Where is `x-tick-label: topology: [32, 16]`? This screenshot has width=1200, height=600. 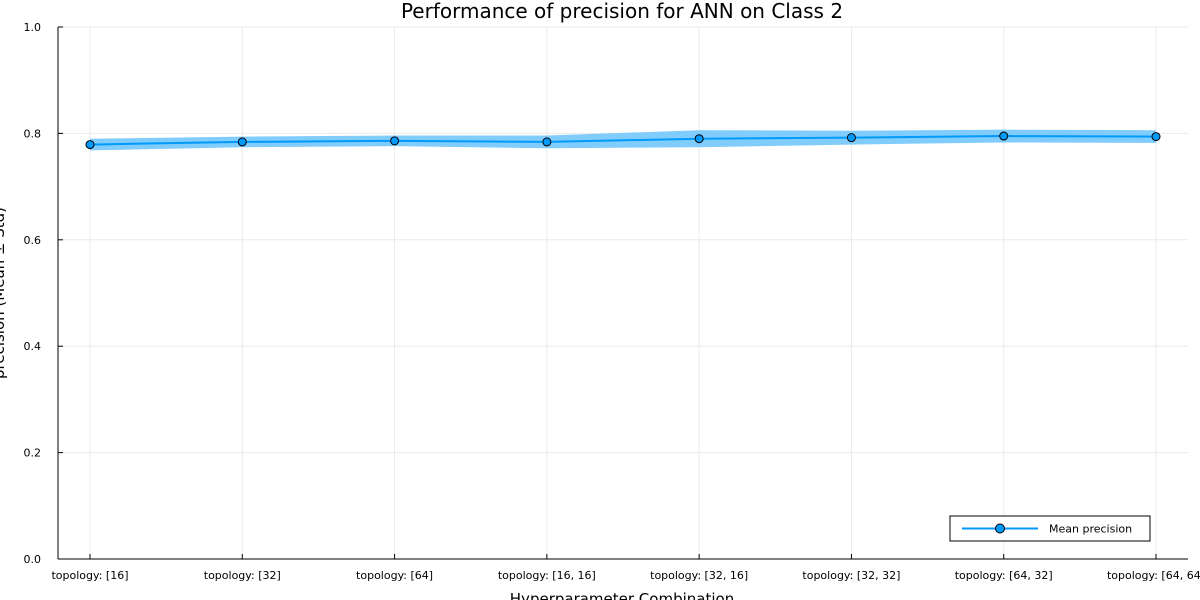
x-tick-label: topology: [32, 16] is located at coordinates (699, 575).